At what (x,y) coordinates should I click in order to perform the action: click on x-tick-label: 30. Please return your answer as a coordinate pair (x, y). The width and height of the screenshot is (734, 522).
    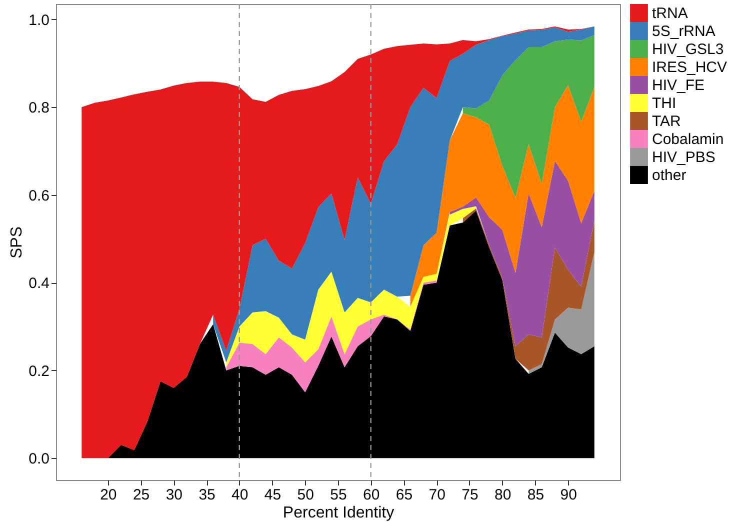
    Looking at the image, I should click on (174, 495).